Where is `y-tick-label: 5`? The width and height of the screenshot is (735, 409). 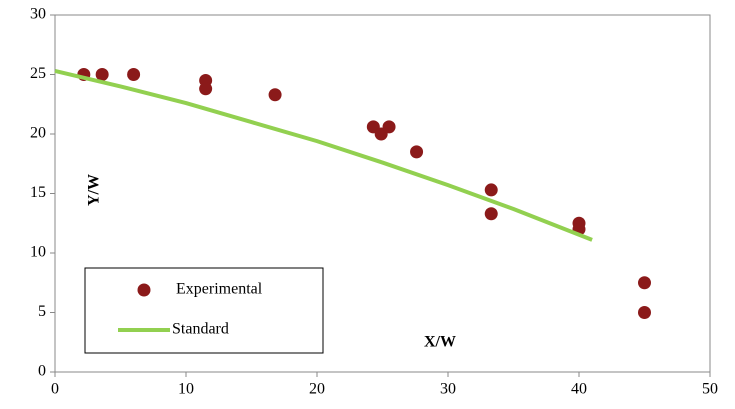 y-tick-label: 5 is located at coordinates (42, 311).